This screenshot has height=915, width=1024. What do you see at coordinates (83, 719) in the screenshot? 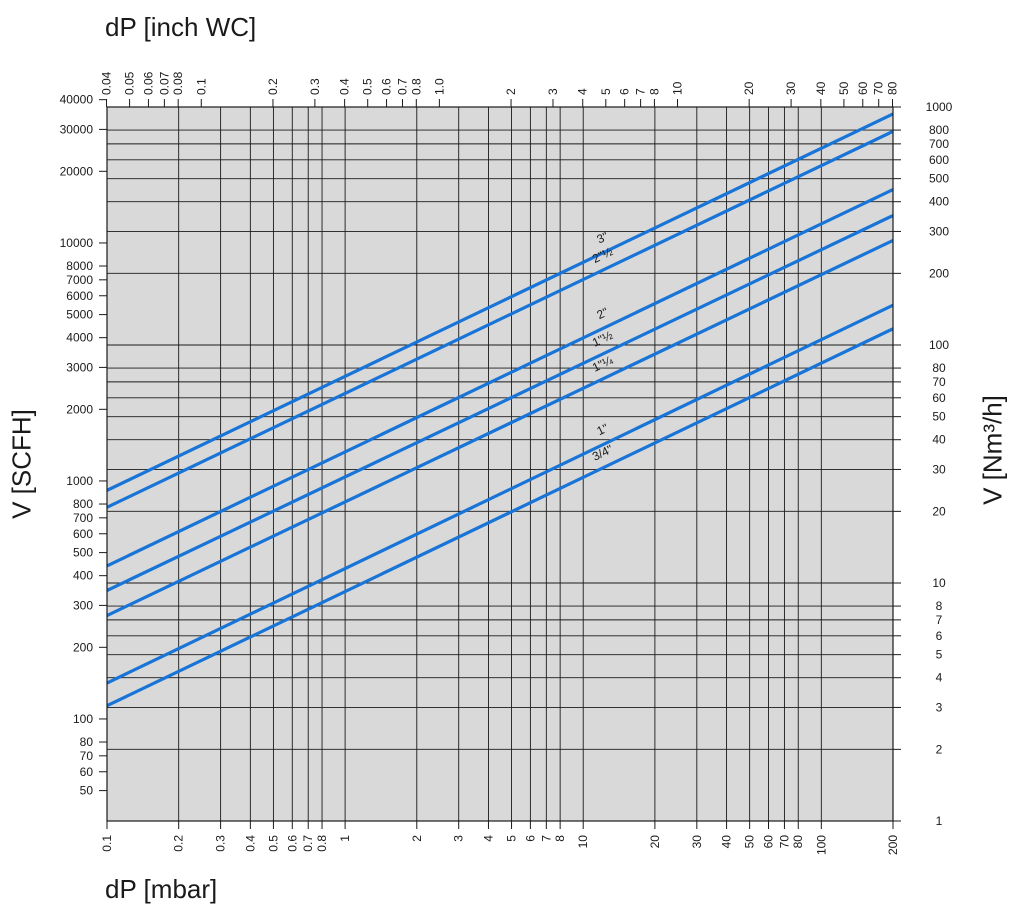
I see `left-tick-label: 100` at bounding box center [83, 719].